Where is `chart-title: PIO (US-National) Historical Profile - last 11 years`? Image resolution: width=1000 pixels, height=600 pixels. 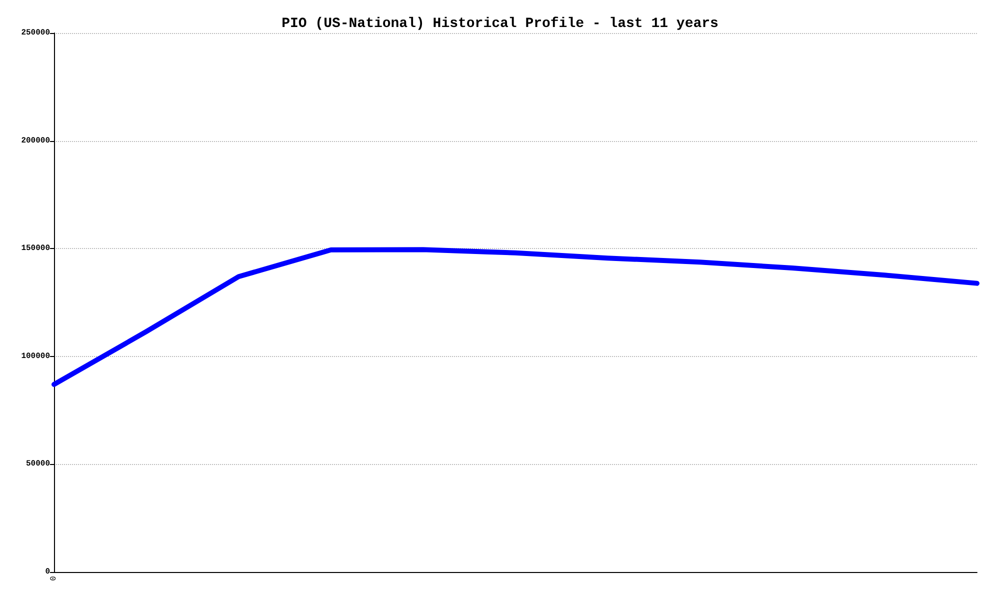 chart-title: PIO (US-National) Historical Profile - last 11 years is located at coordinates (500, 24).